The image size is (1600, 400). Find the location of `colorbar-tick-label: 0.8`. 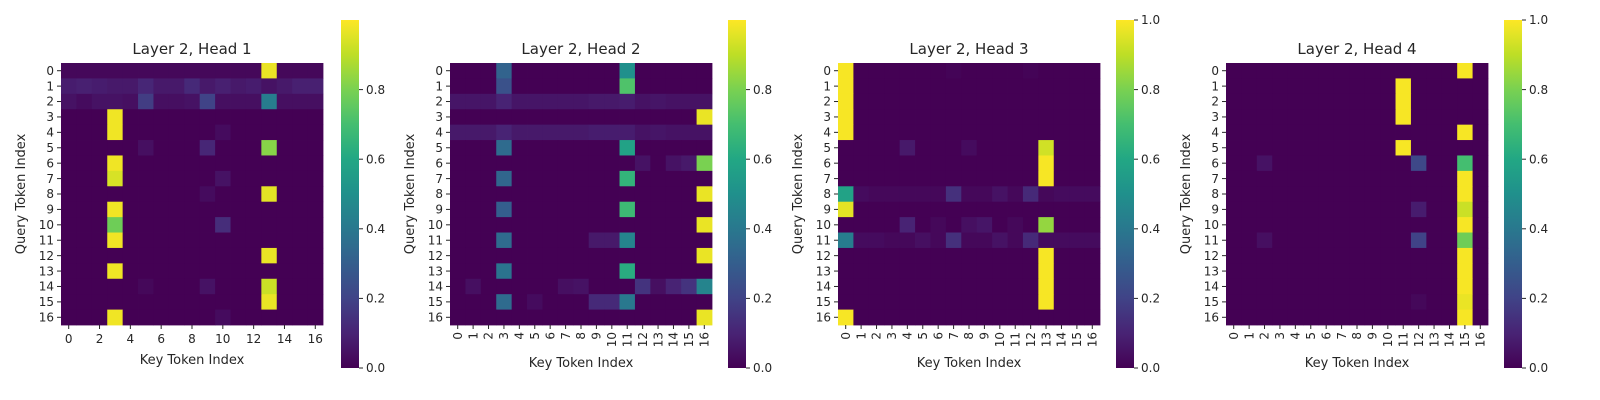

colorbar-tick-label: 0.8 is located at coordinates (1538, 90).